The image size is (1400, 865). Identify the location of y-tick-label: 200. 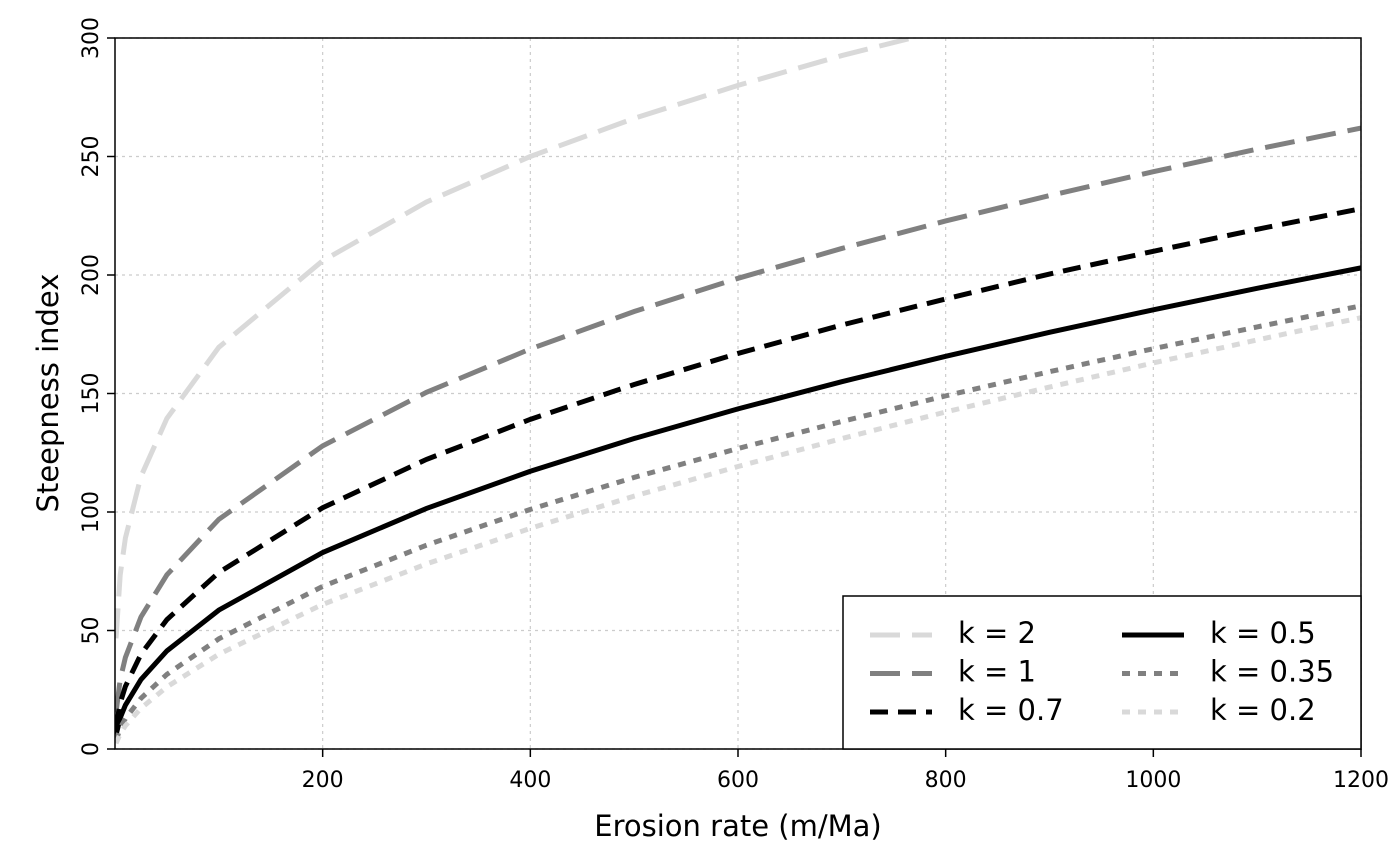
(91, 275).